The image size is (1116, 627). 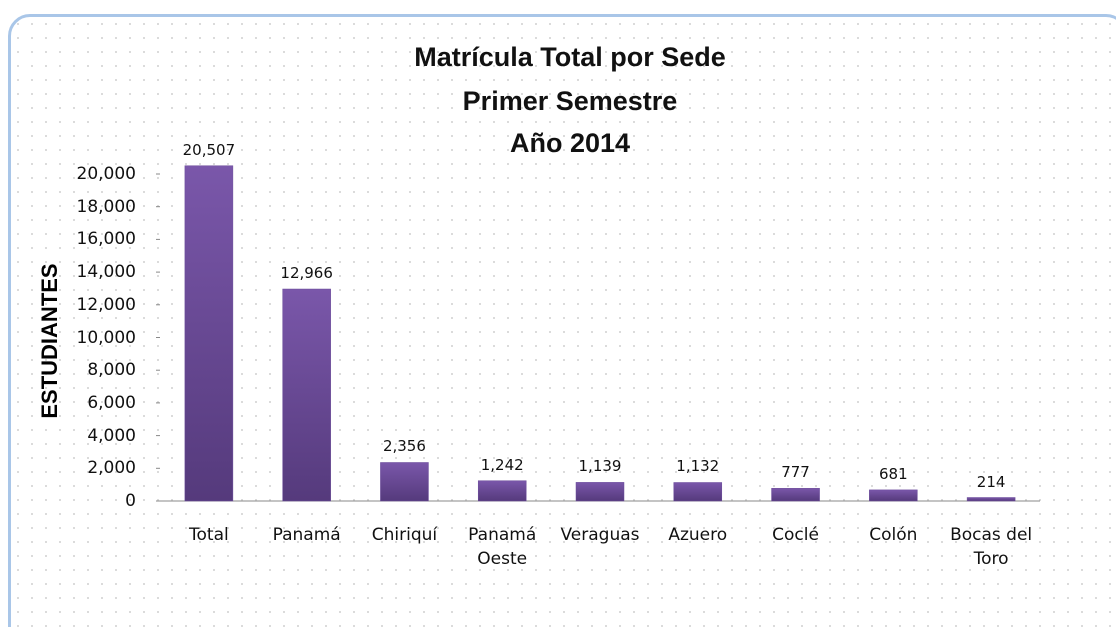 What do you see at coordinates (106, 337) in the screenshot?
I see `y-tick-label: 10,000` at bounding box center [106, 337].